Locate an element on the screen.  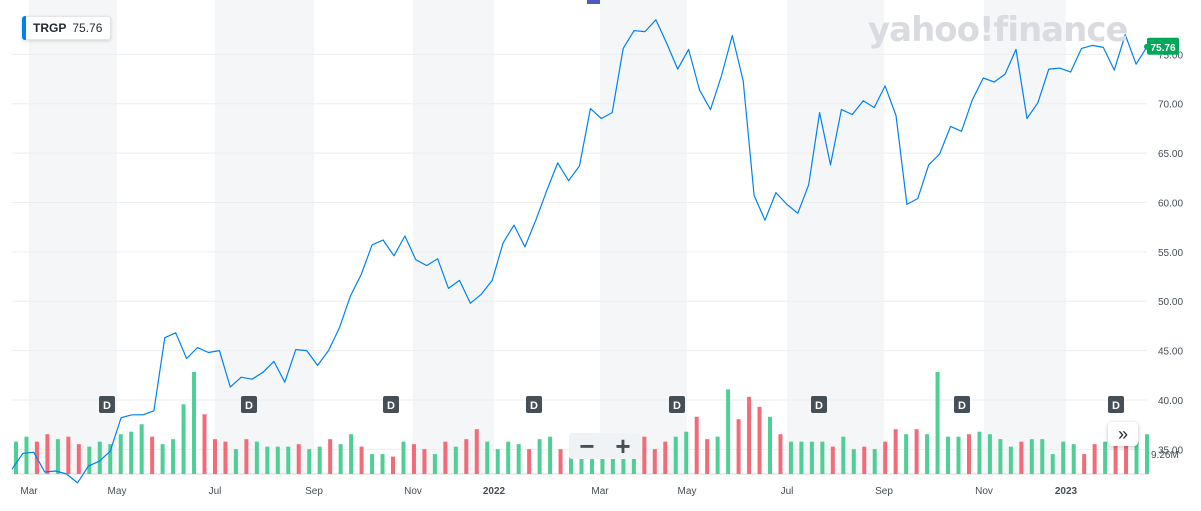
volume-label: 9.26M is located at coordinates (1165, 455).